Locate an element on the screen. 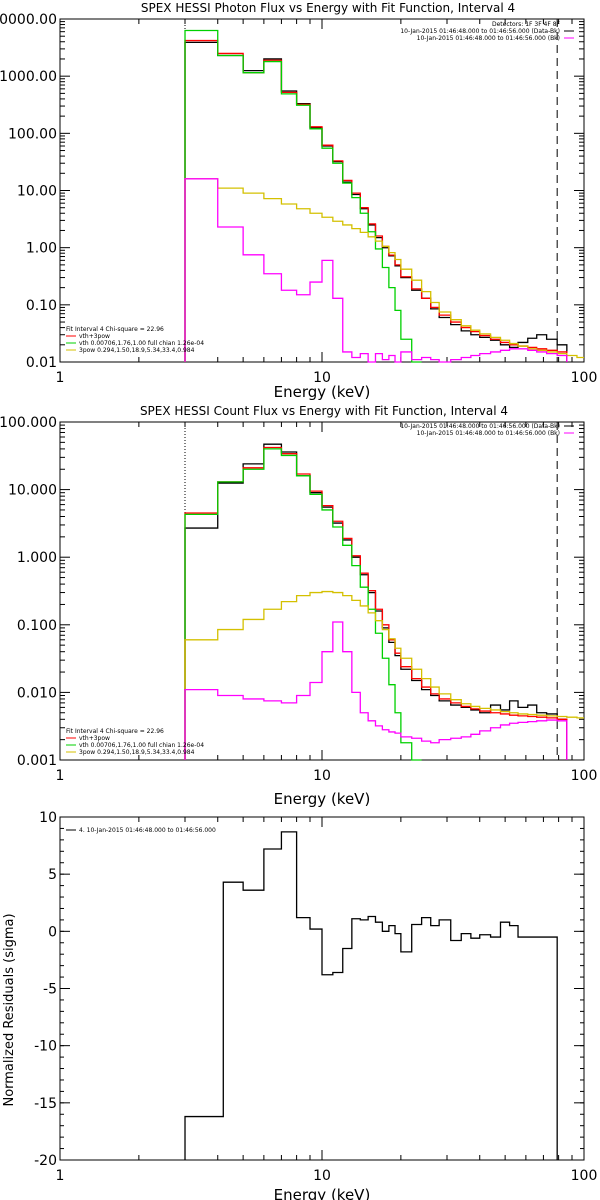  y-tick-label: 10 is located at coordinates (48, 818).